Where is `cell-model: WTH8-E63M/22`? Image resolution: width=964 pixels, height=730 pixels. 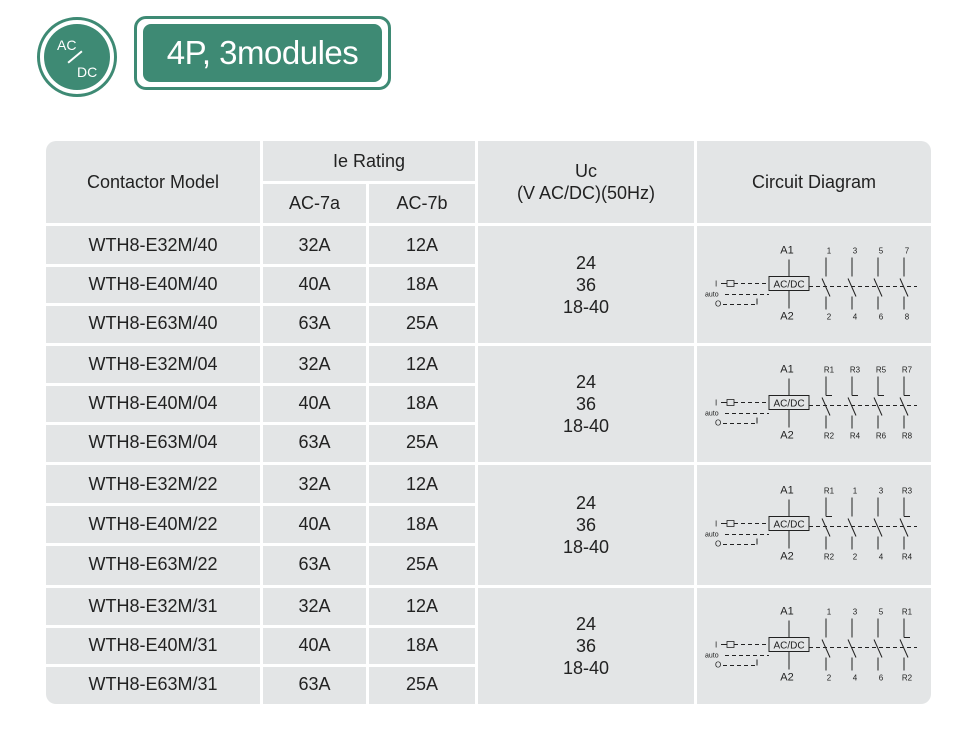 cell-model: WTH8-E63M/22 is located at coordinates (153, 564).